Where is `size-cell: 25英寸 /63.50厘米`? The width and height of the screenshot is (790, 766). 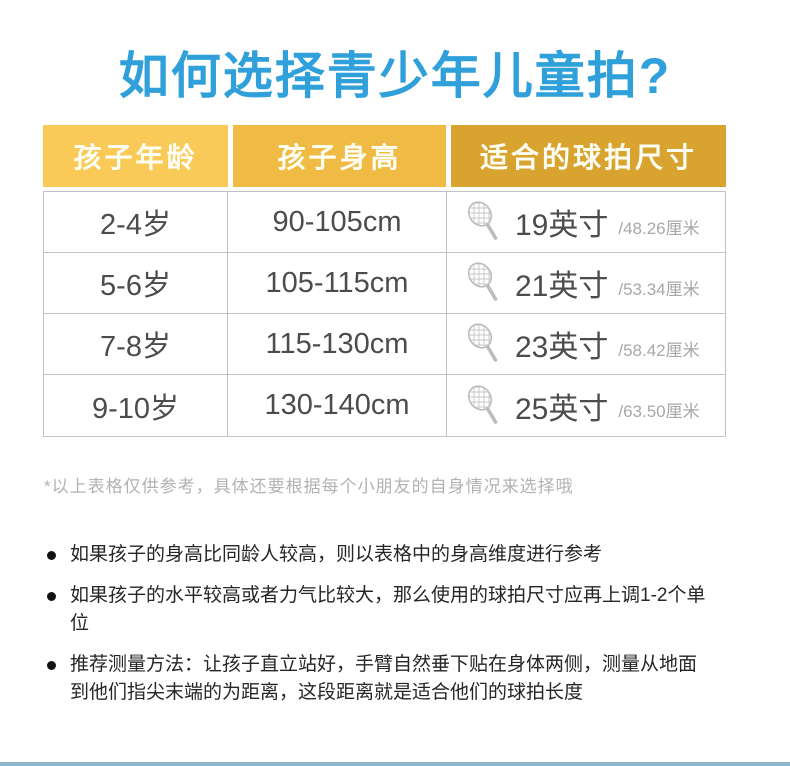
size-cell: 25英寸 /63.50厘米 is located at coordinates (586, 405).